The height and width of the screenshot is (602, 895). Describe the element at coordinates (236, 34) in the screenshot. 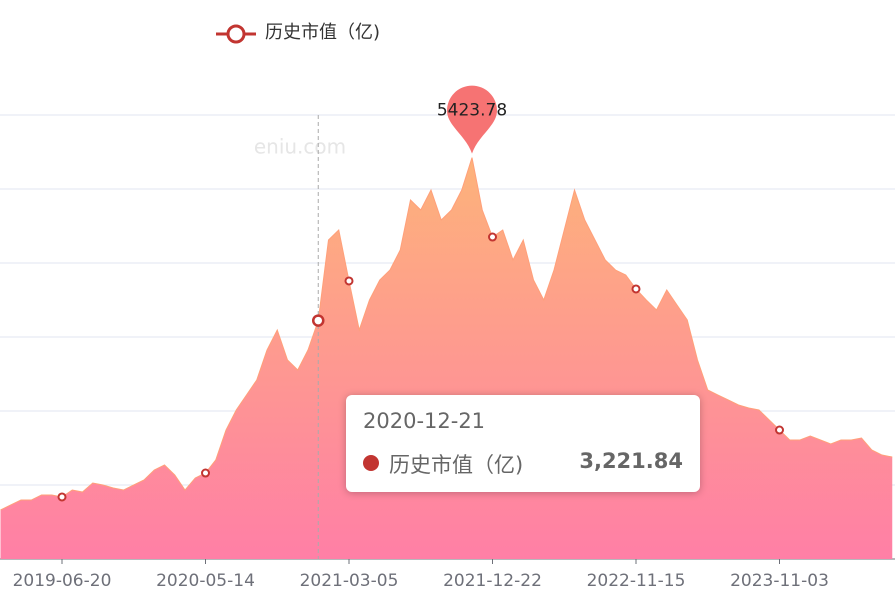

I see `legend-symbol` at that location.